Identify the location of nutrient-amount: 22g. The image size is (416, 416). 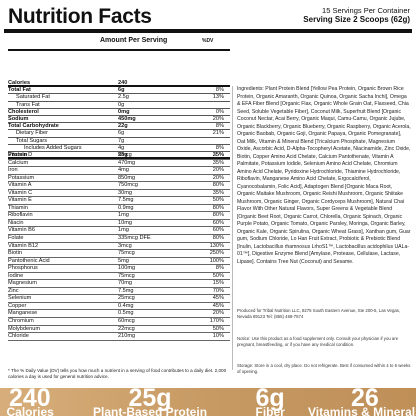
(123, 126).